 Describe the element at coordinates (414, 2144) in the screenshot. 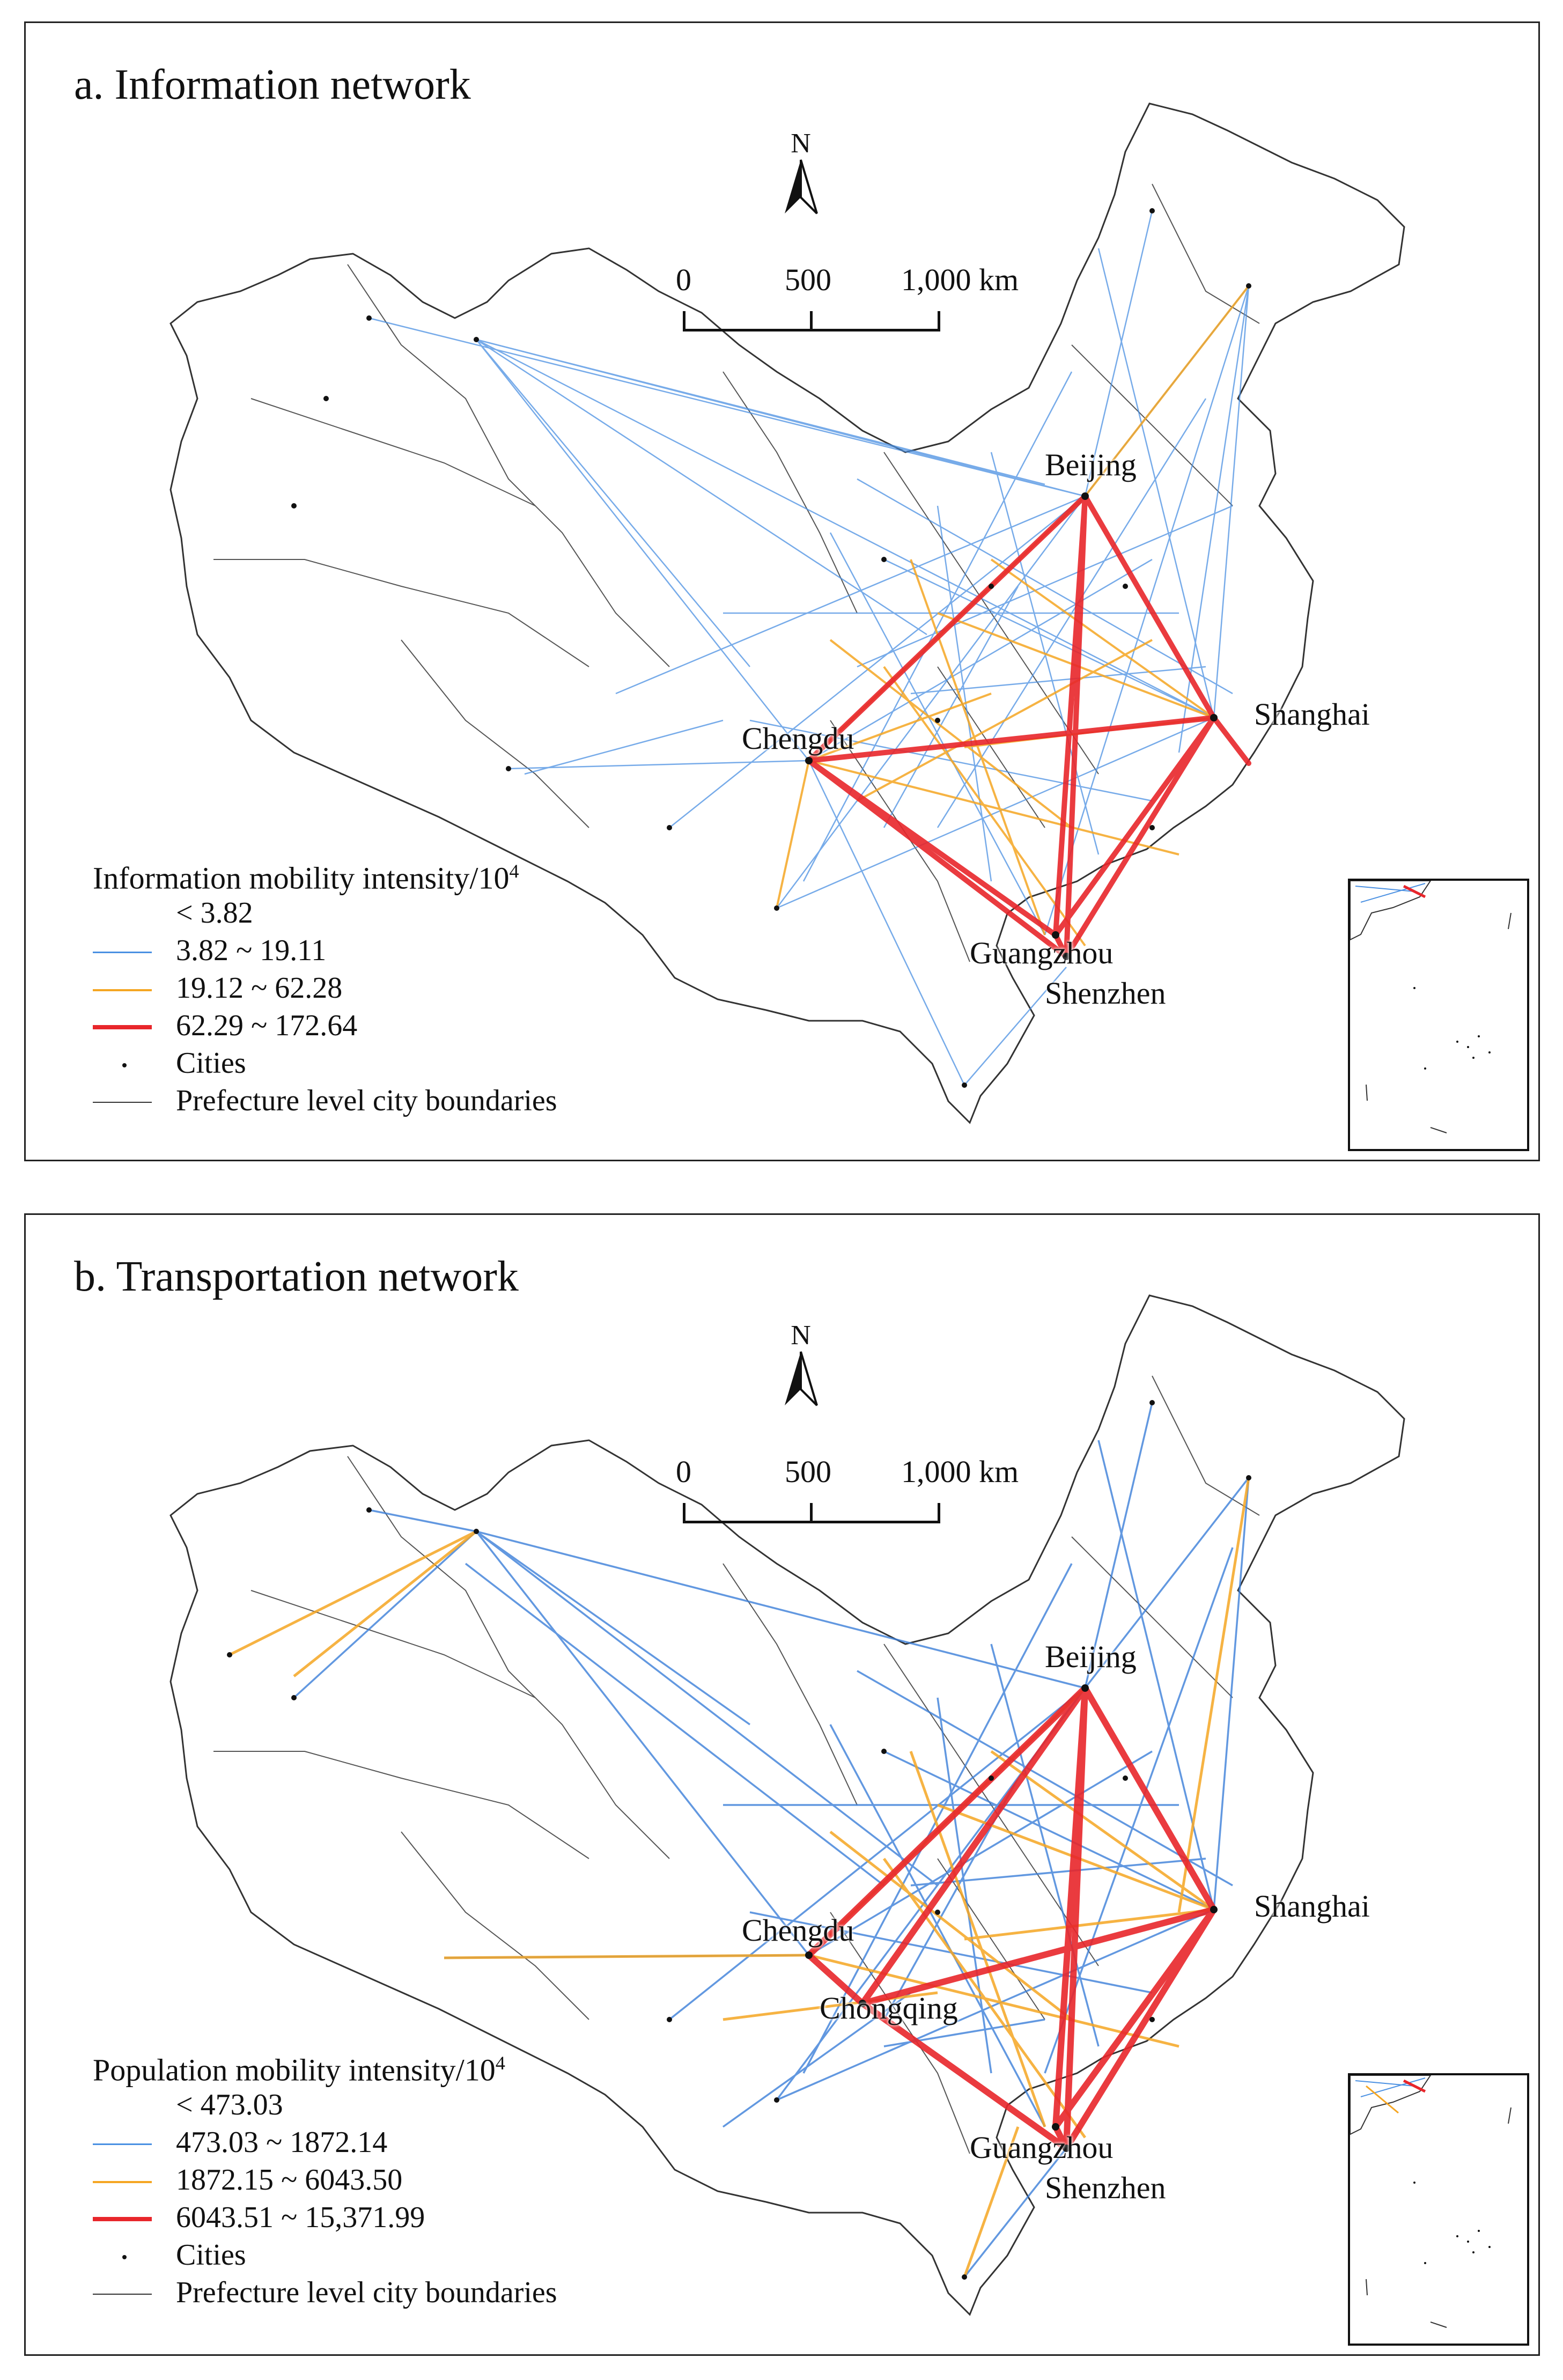

I see `legend-row: 473.03 ~ 1872.14` at that location.